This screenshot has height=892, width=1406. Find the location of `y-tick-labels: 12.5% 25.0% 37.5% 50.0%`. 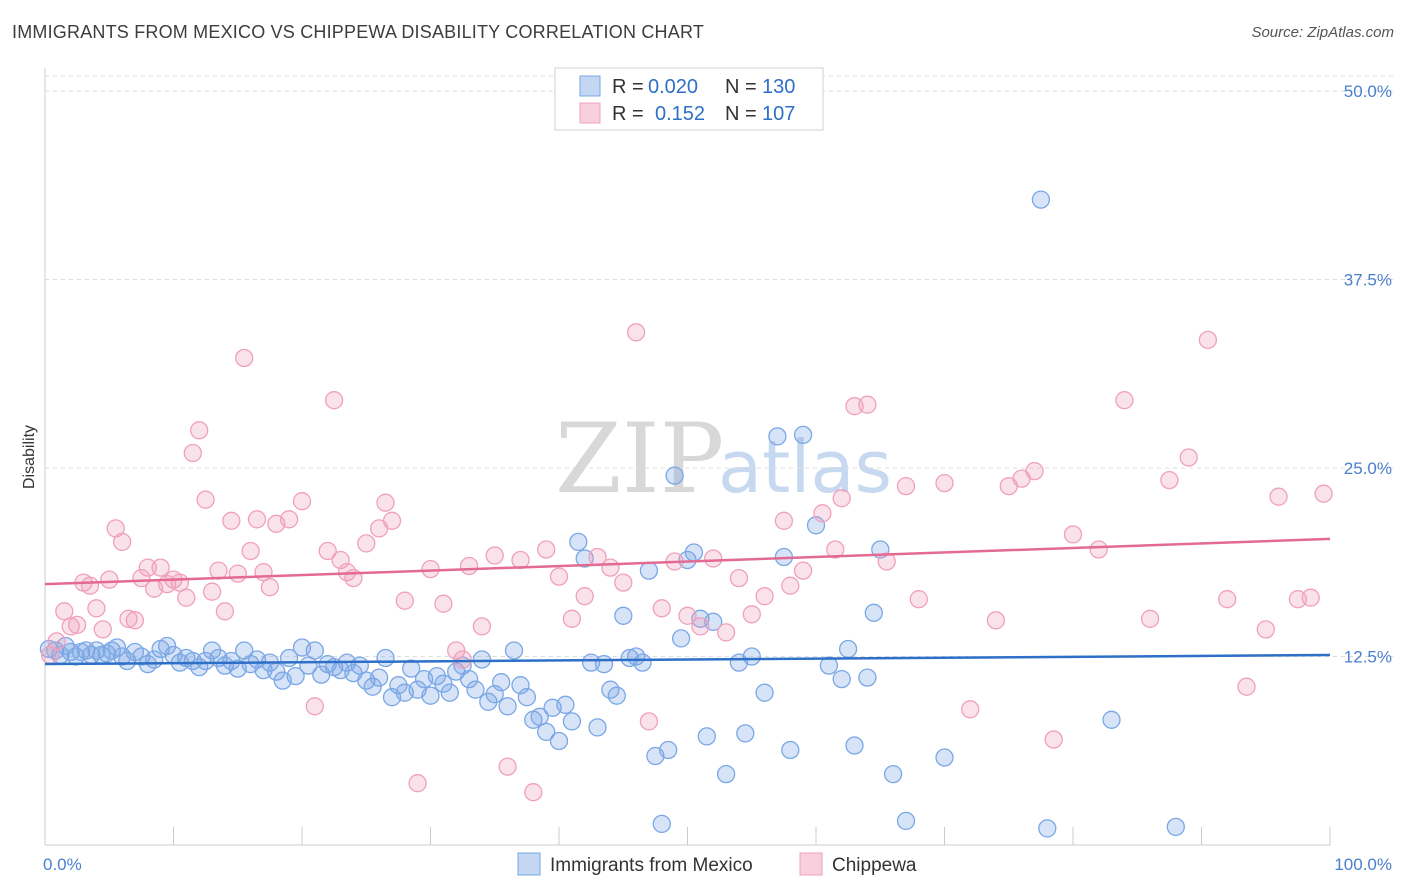

y-tick-labels: 12.5% 25.0% 37.5% 50.0% is located at coordinates (1368, 374).